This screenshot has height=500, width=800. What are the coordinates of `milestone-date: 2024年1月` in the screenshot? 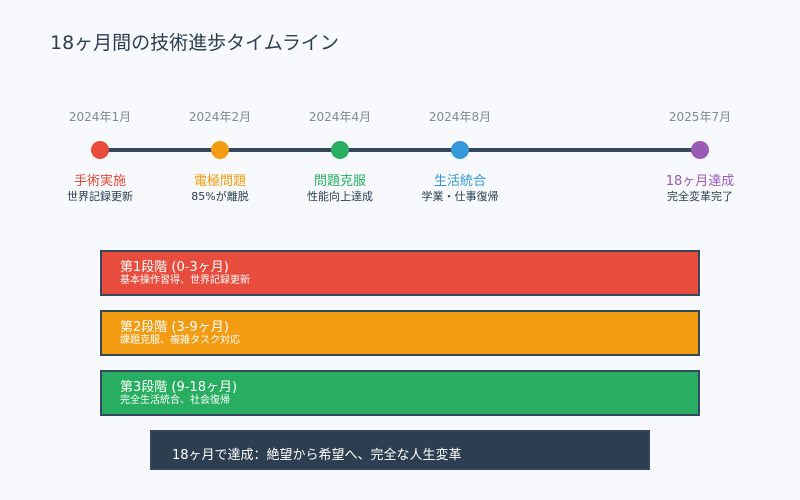 It's located at (100, 117).